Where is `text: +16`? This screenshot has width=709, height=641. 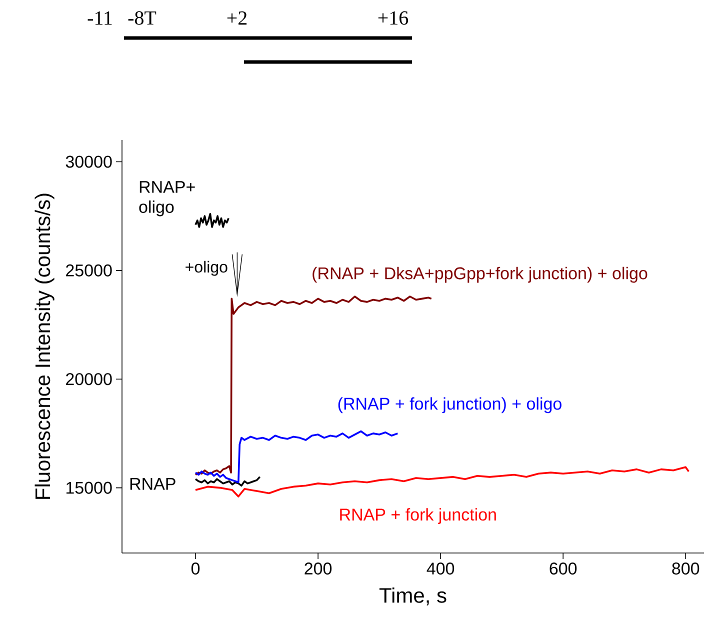
text: +16 is located at coordinates (393, 18).